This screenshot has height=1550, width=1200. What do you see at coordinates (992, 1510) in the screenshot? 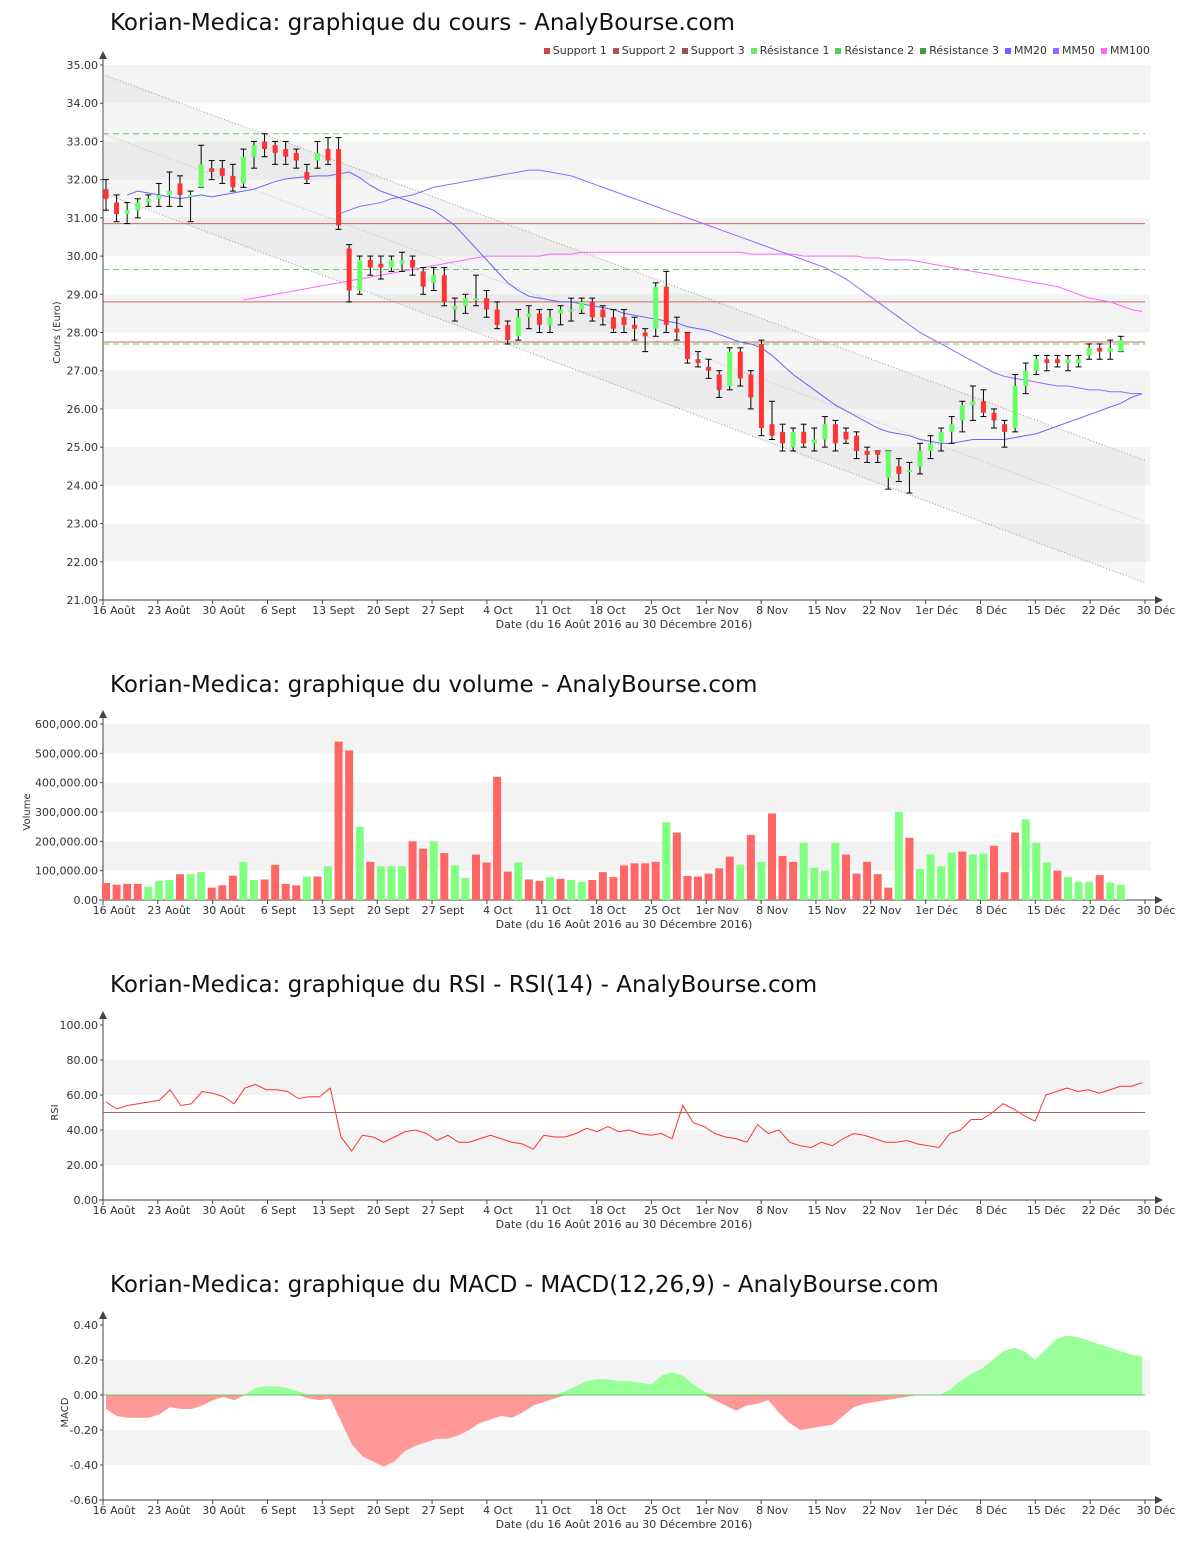
I see `x-tick-label: 8 Déc` at bounding box center [992, 1510].